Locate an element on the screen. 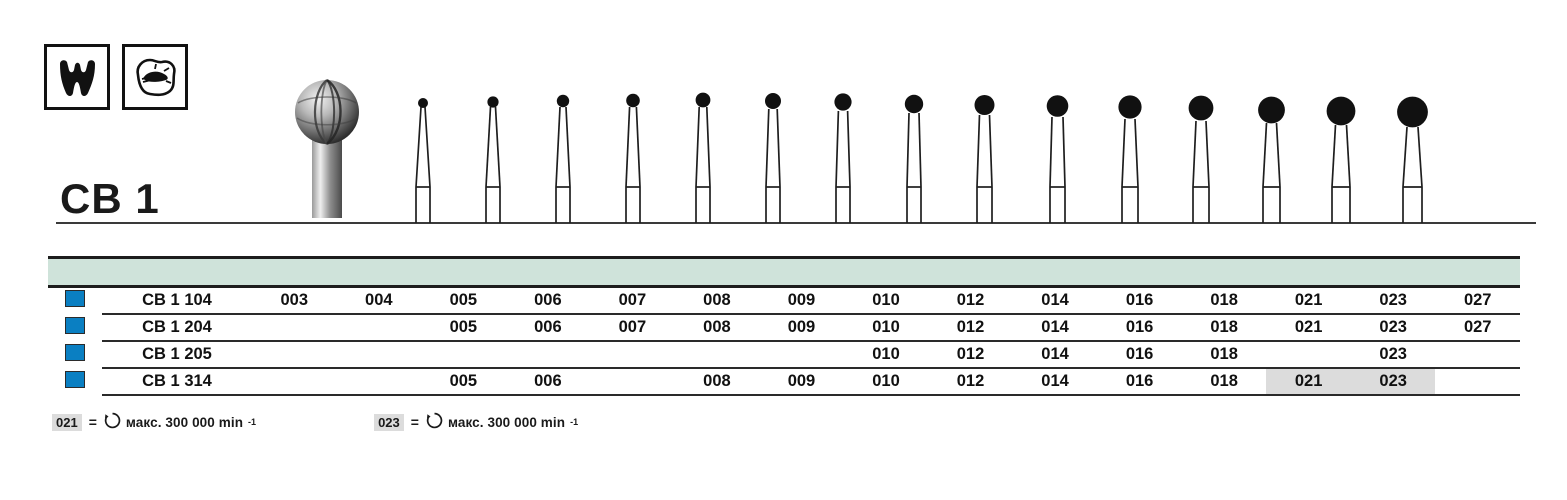  table-top-rule is located at coordinates (784, 257).